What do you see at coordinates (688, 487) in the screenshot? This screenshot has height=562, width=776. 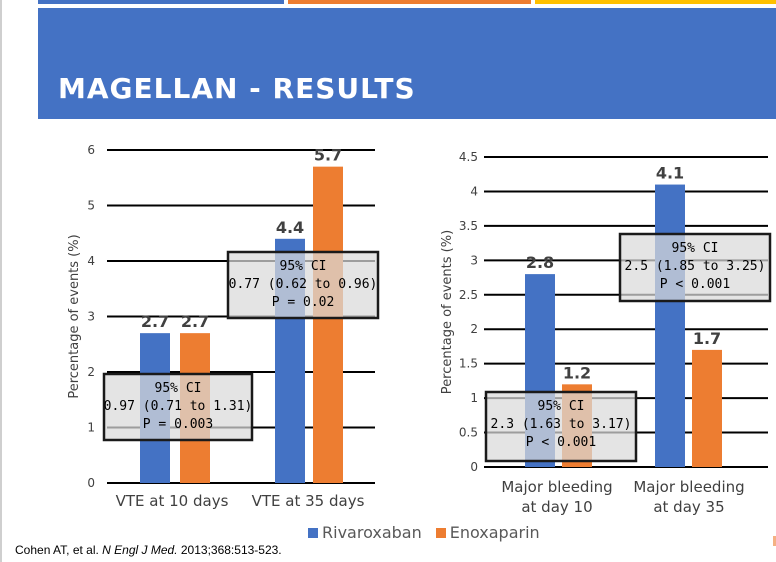 I see `chart2-category-label-2-line-1: Major bleeding` at bounding box center [688, 487].